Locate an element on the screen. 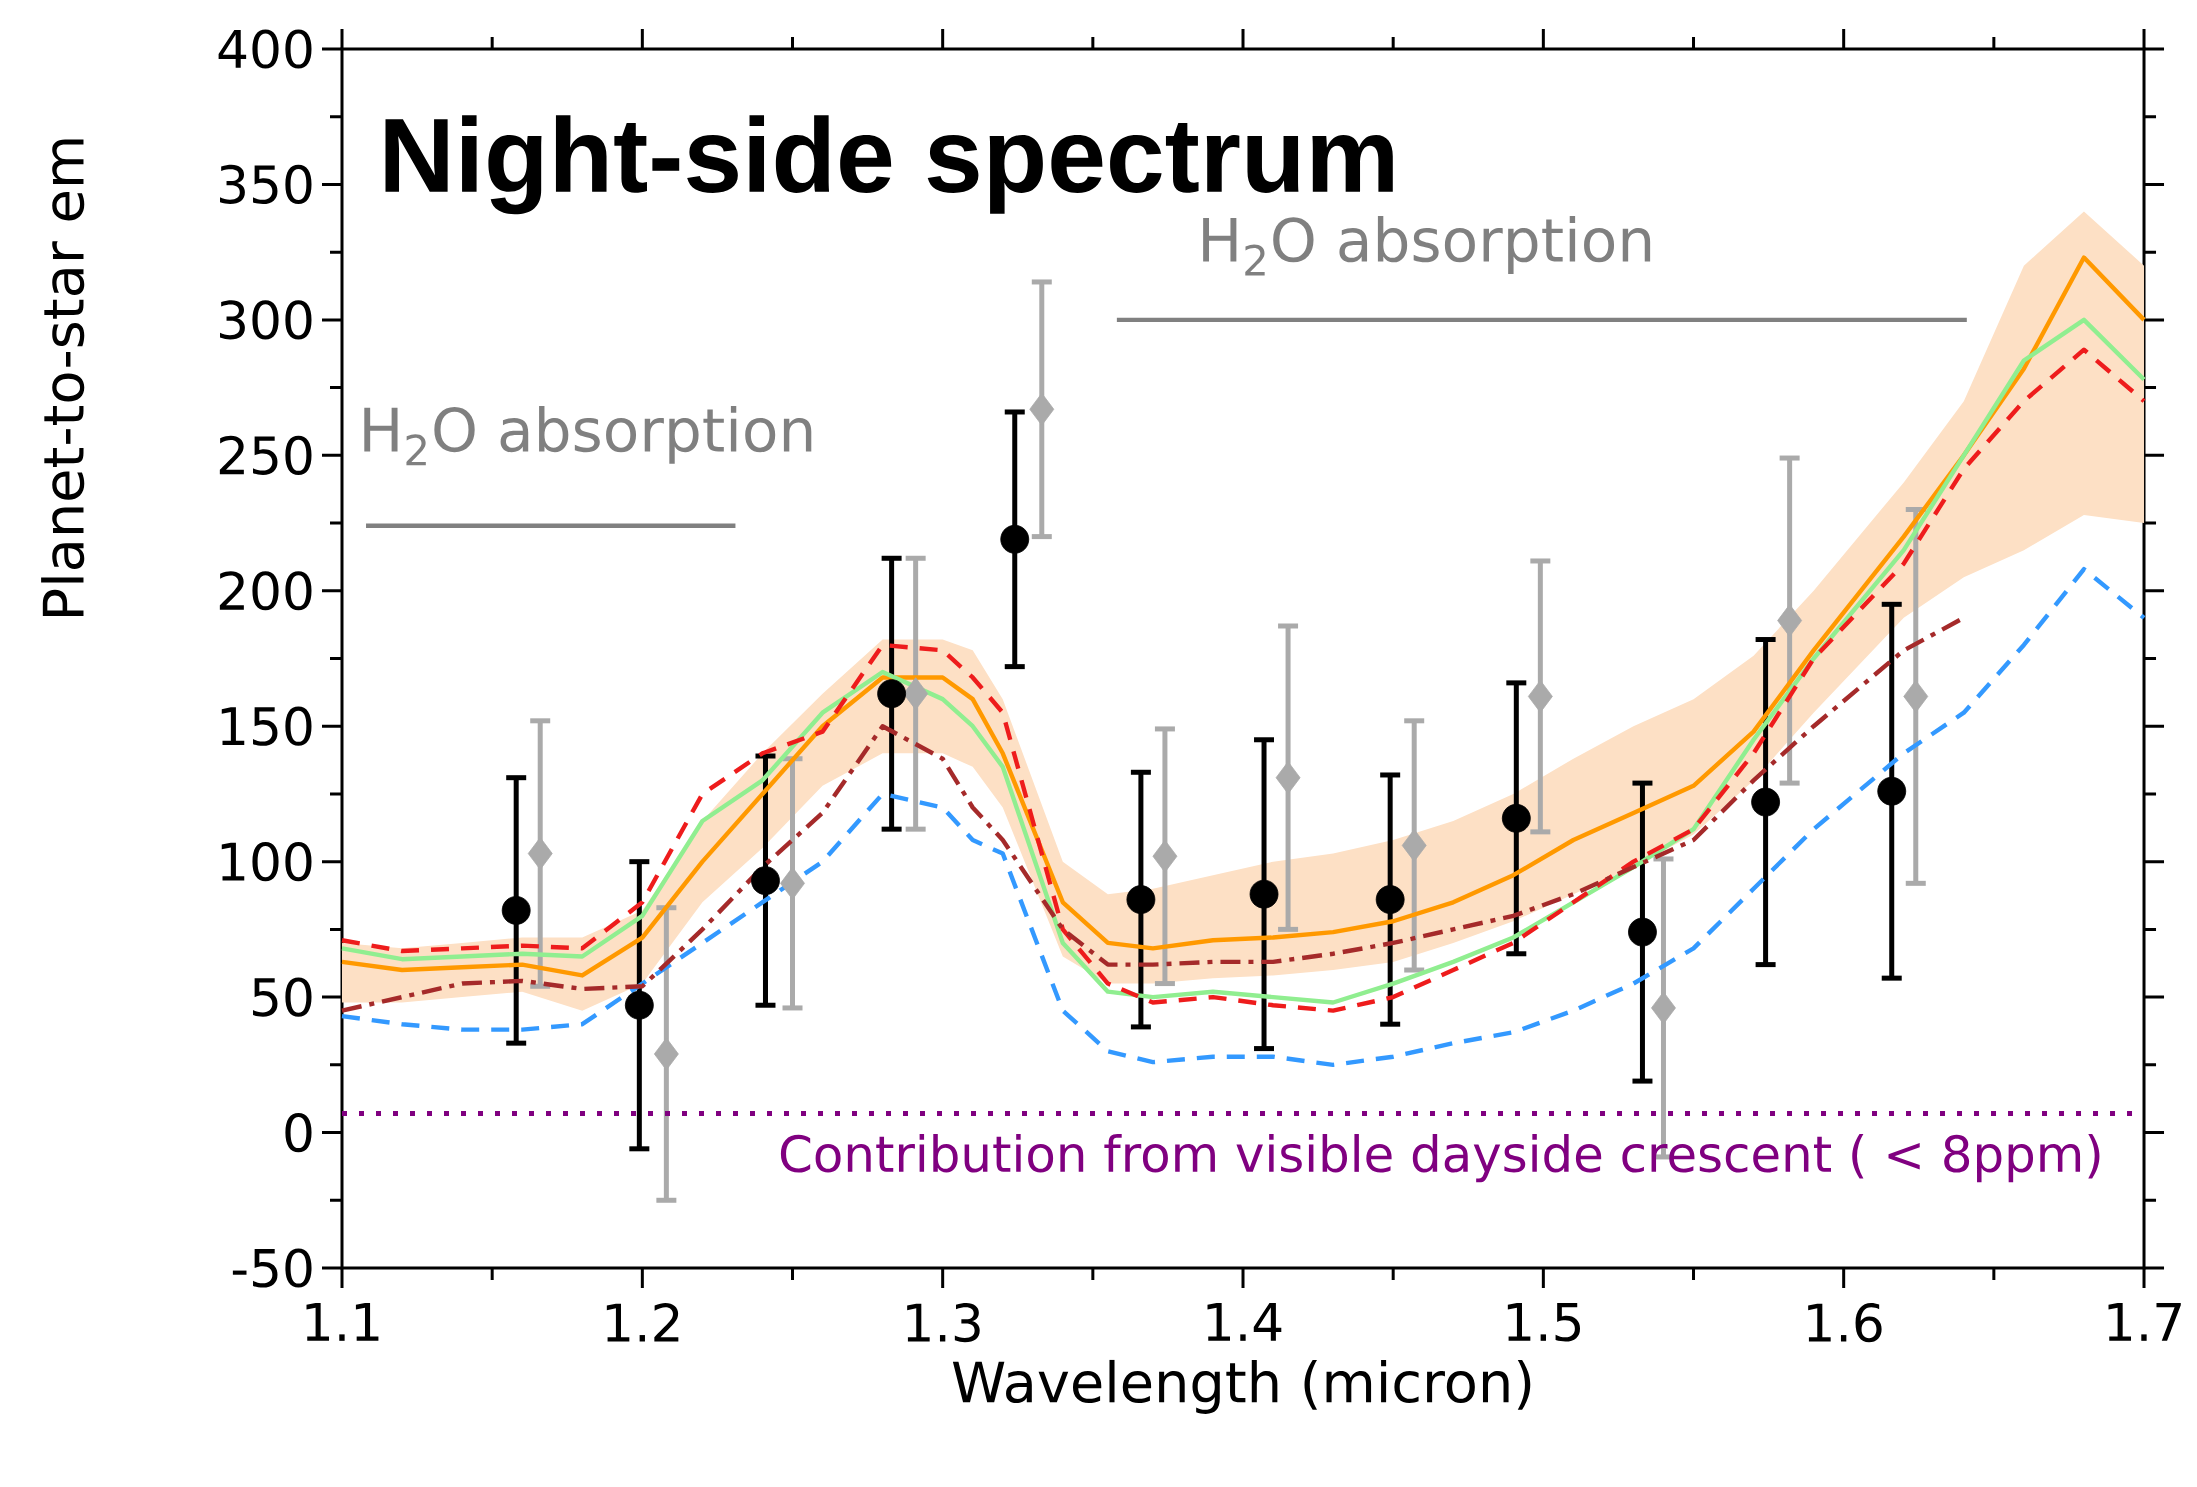 The height and width of the screenshot is (1487, 2197). x-tick-label: 1.1 is located at coordinates (342, 1322).